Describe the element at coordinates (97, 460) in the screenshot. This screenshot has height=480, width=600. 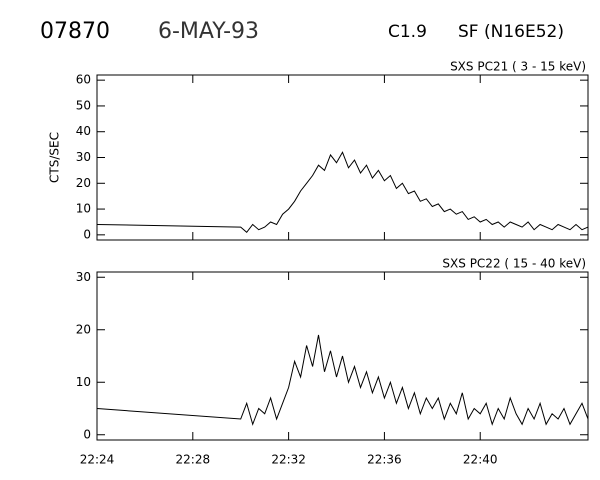
I see `x-tick-label: 22:24` at that location.